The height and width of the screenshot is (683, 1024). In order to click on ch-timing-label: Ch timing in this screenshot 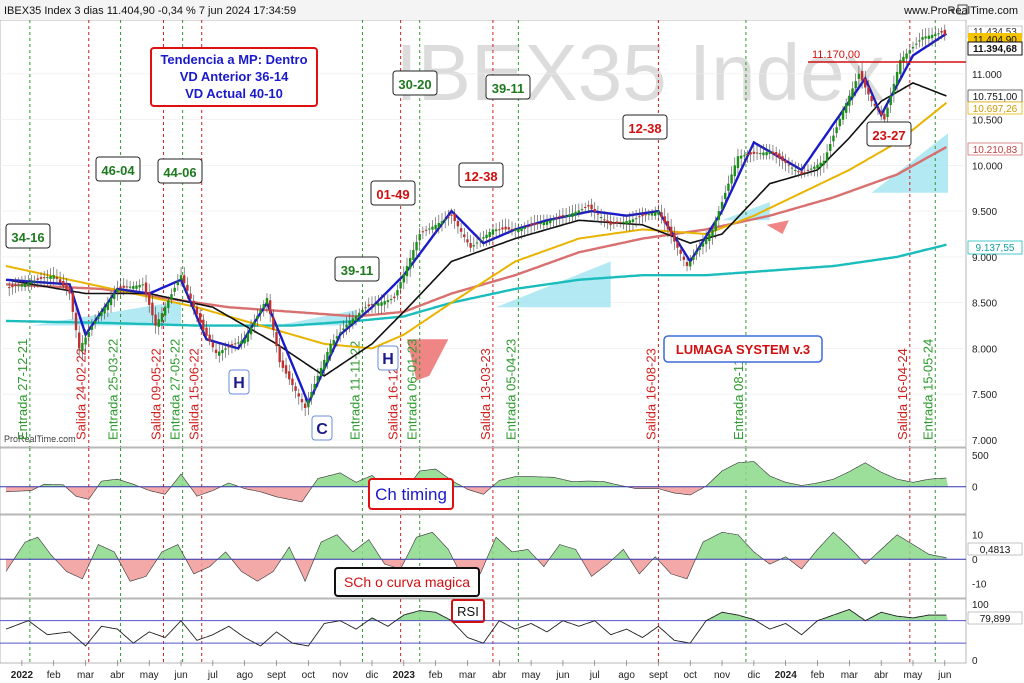, I will do `click(411, 494)`.